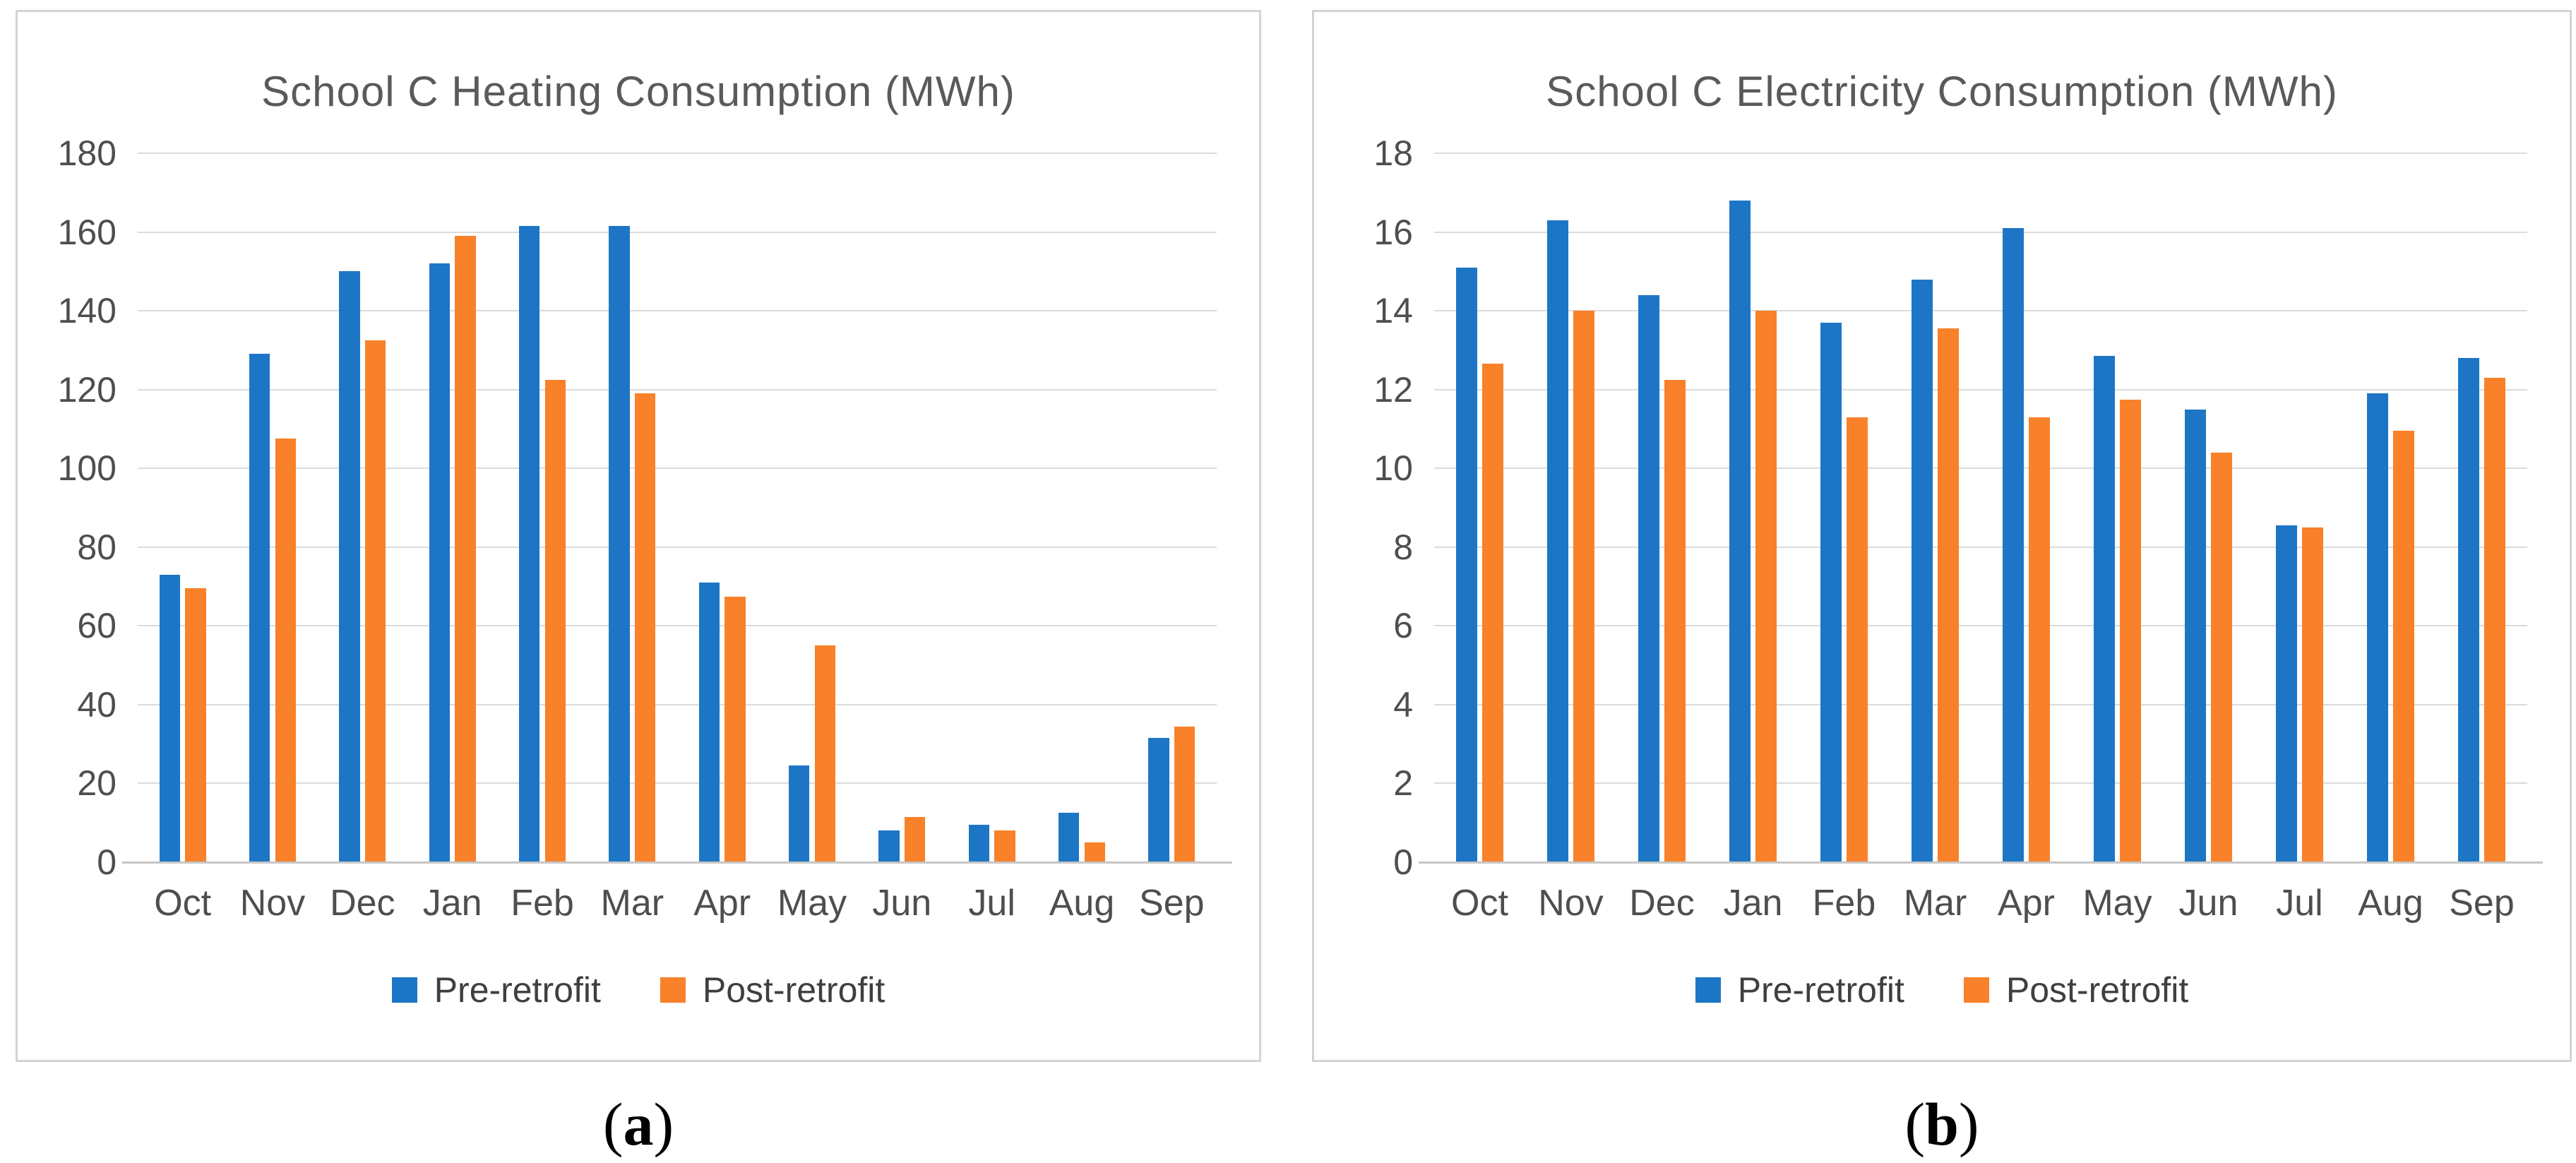  Describe the element at coordinates (97, 704) in the screenshot. I see `y-axis-tick-label: 40` at that location.